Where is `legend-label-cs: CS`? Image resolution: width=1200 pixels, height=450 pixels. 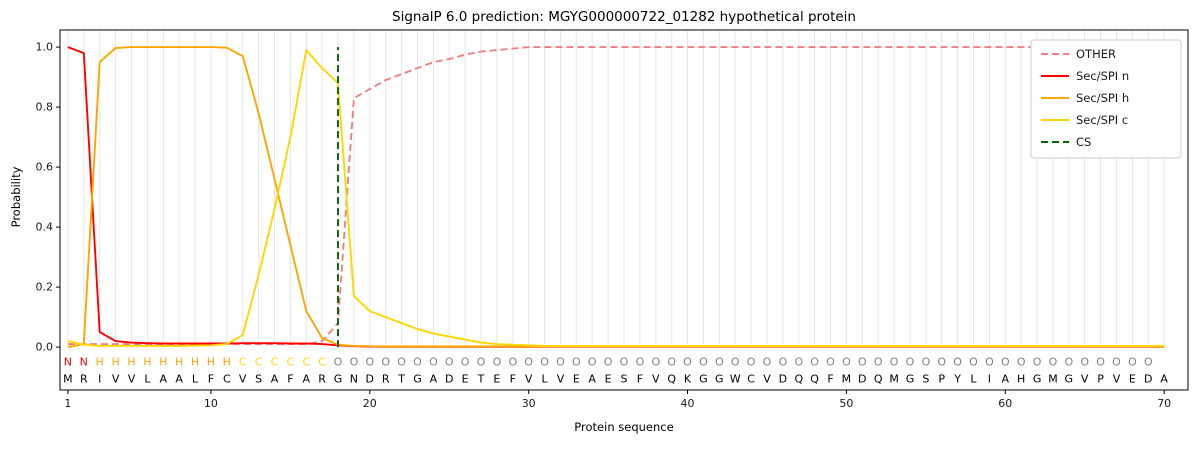
legend-label-cs: CS is located at coordinates (1083, 142).